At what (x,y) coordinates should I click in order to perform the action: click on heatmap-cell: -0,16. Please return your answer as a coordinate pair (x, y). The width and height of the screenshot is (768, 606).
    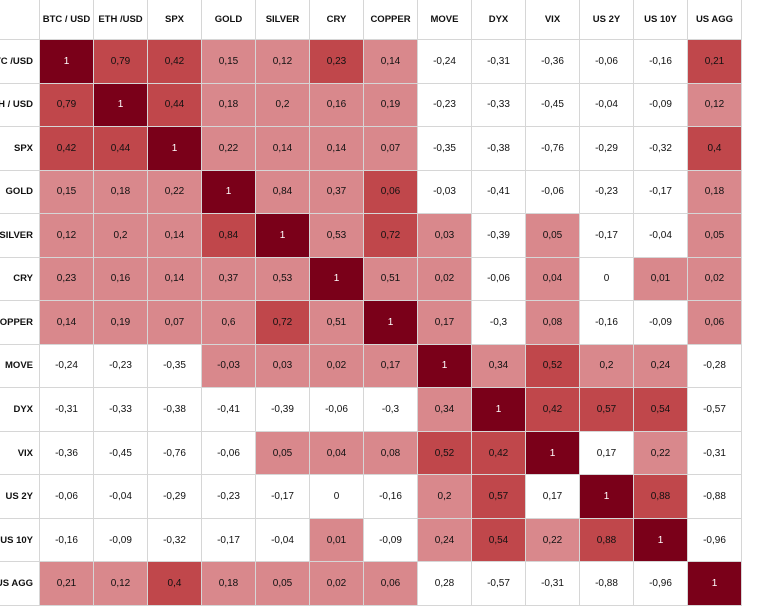
    Looking at the image, I should click on (661, 62).